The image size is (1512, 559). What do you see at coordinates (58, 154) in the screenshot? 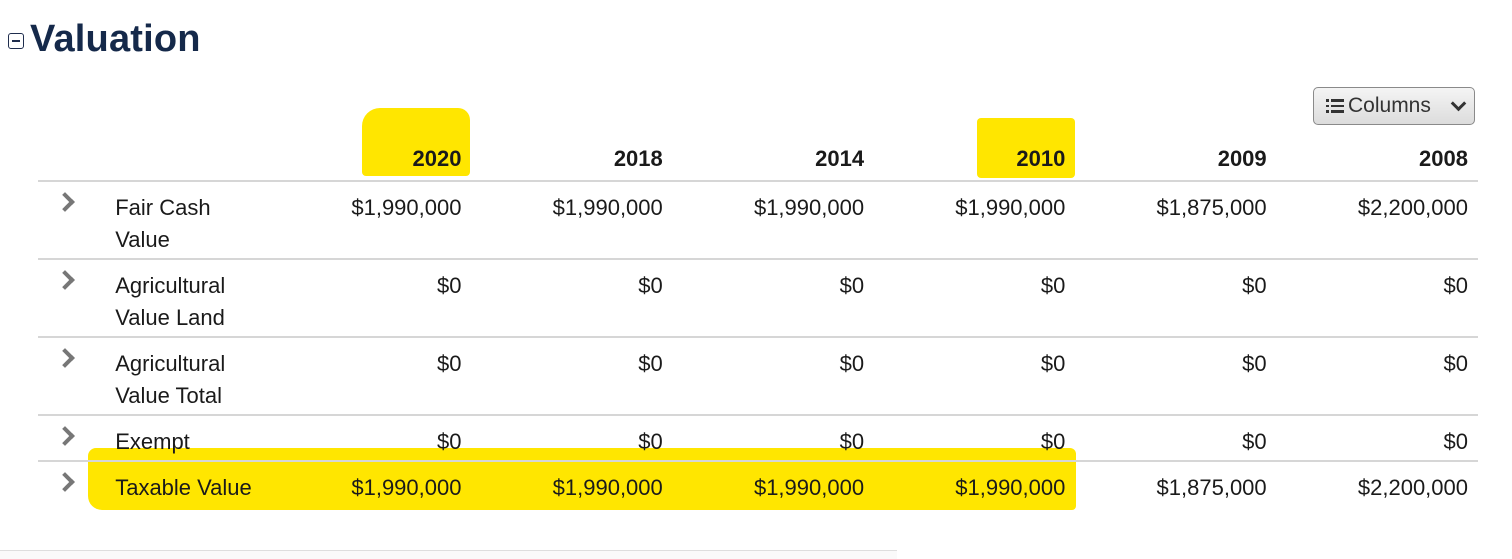
I see `header-spacer` at bounding box center [58, 154].